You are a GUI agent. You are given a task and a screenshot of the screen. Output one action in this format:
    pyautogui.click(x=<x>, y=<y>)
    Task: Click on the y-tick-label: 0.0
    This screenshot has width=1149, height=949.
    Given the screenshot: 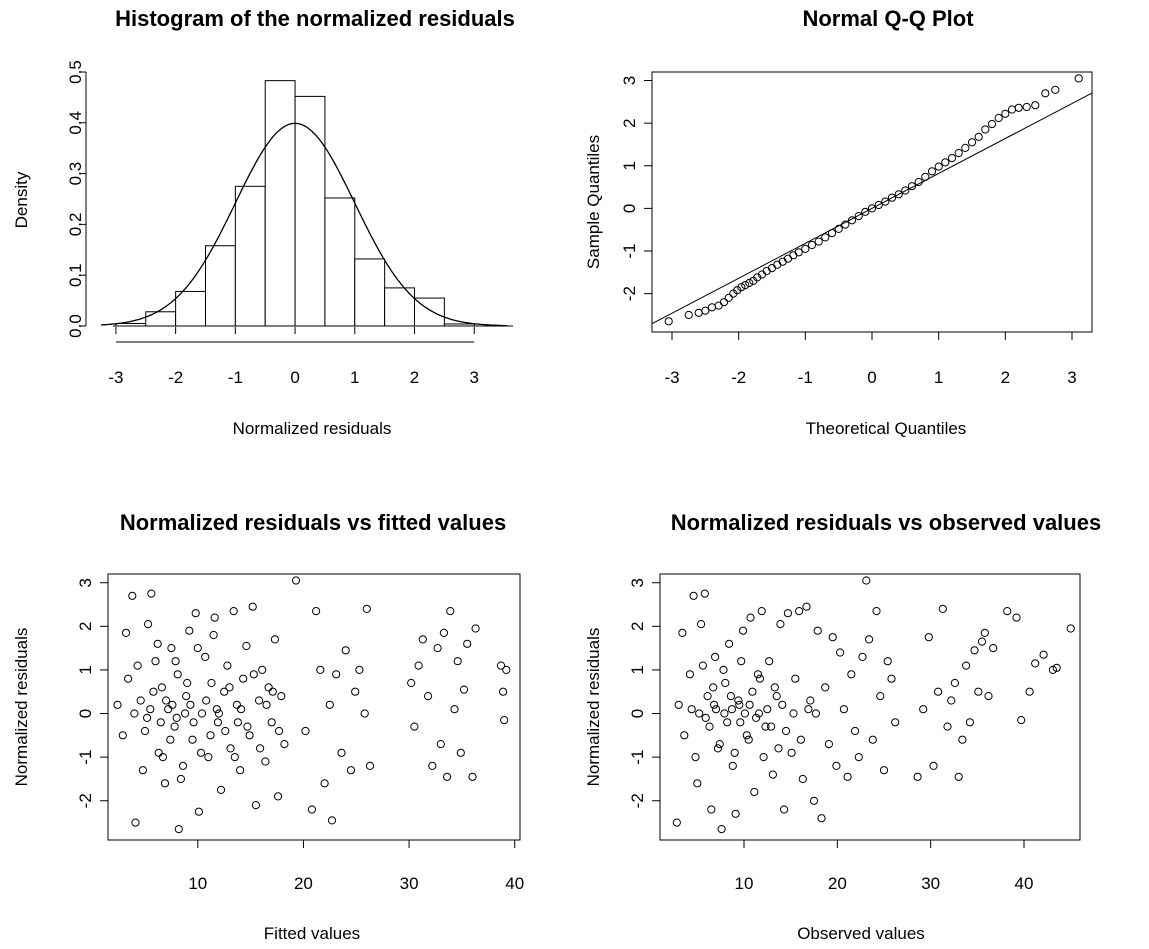 What is the action you would take?
    pyautogui.click(x=75, y=326)
    